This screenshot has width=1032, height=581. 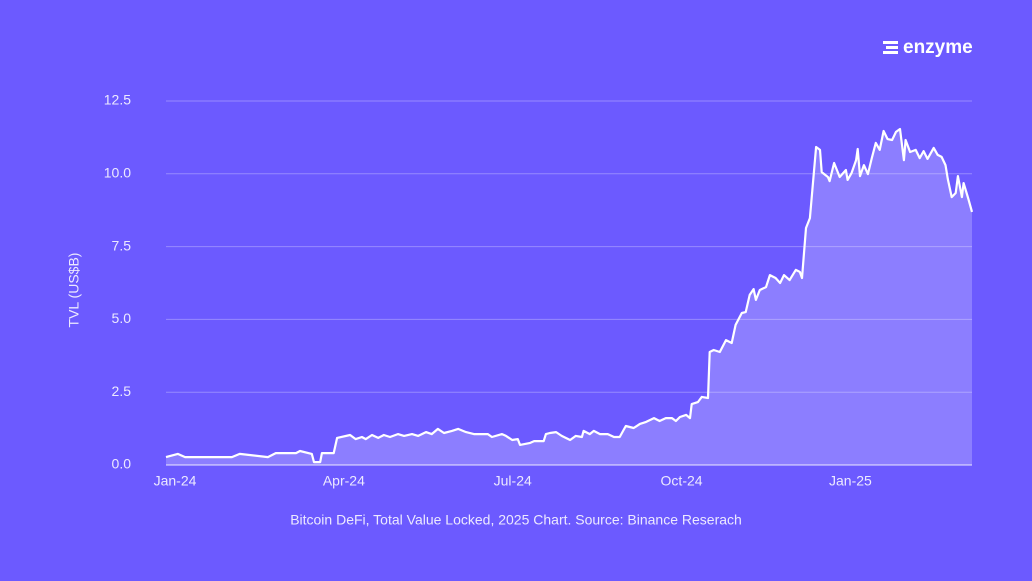 What do you see at coordinates (938, 47) in the screenshot?
I see `brand-name: enzyme` at bounding box center [938, 47].